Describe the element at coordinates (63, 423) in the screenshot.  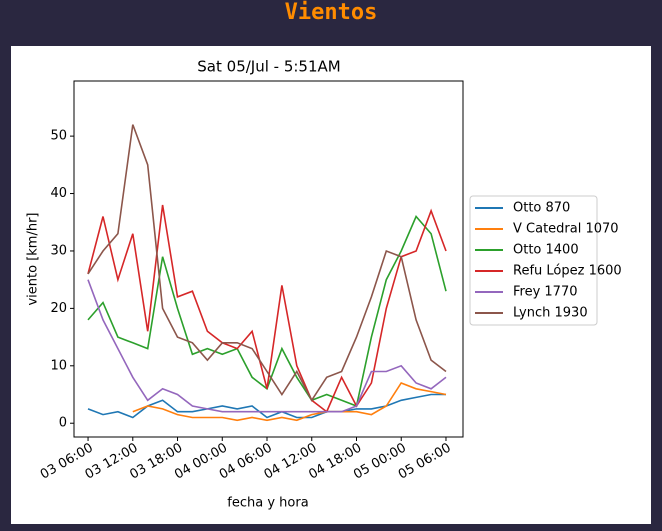
I see `y-tick-label: 0` at that location.